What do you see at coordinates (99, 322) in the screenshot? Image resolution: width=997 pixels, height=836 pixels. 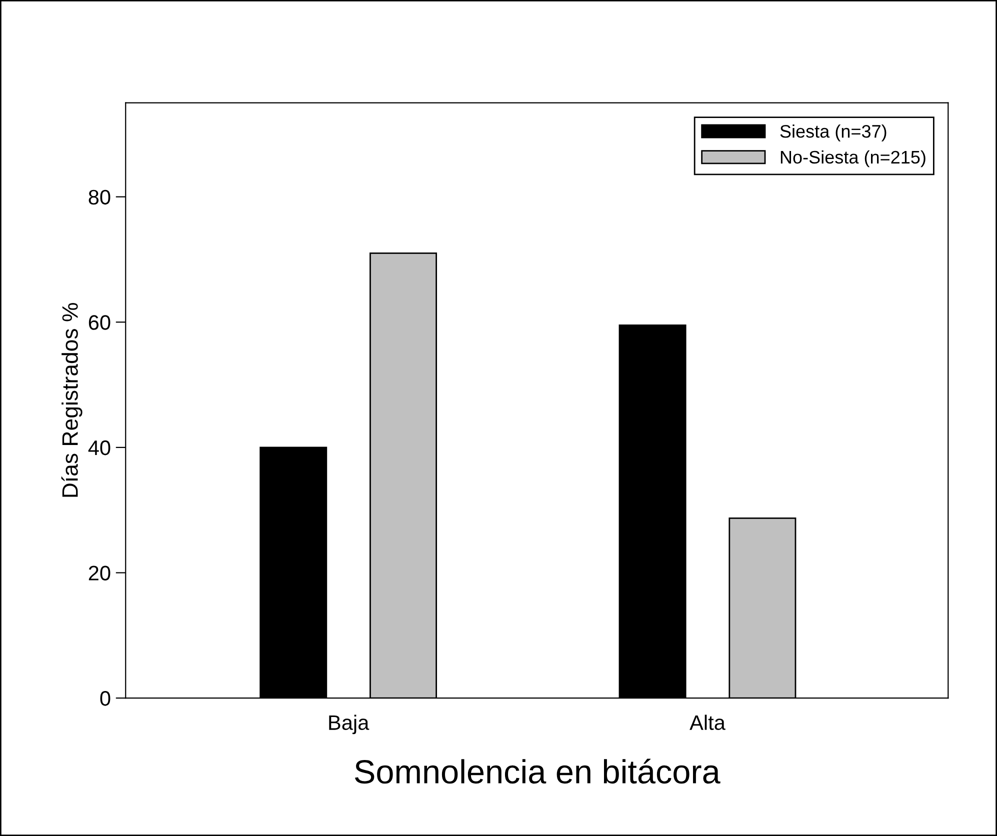 I see `y-tick-label: 60` at bounding box center [99, 322].